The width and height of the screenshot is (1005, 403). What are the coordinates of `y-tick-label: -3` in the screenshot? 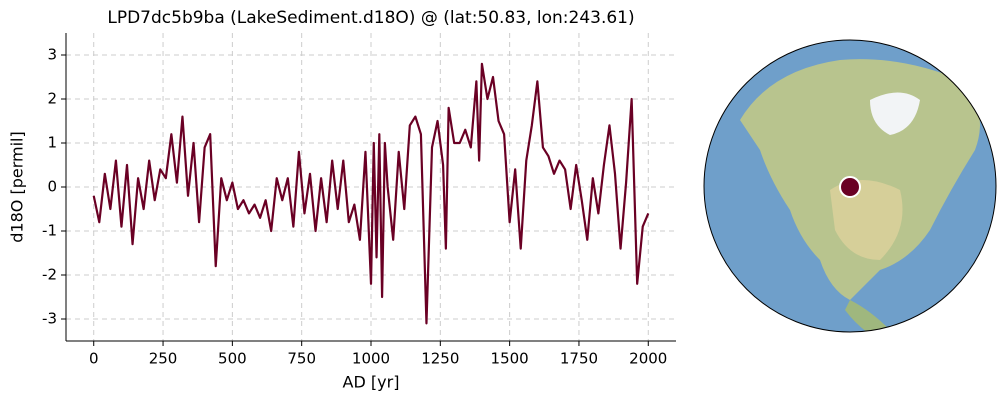 It's located at (49, 319).